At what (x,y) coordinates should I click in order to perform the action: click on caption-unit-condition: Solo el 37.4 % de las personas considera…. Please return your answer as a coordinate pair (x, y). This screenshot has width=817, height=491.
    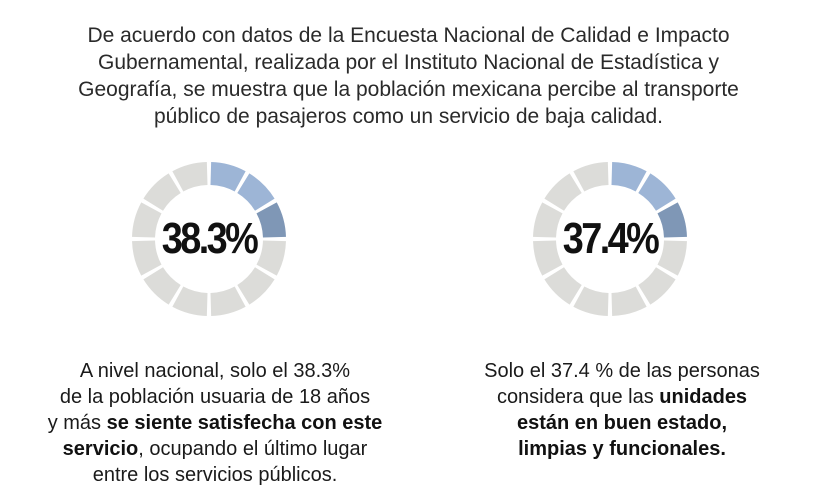
    Looking at the image, I should click on (622, 410).